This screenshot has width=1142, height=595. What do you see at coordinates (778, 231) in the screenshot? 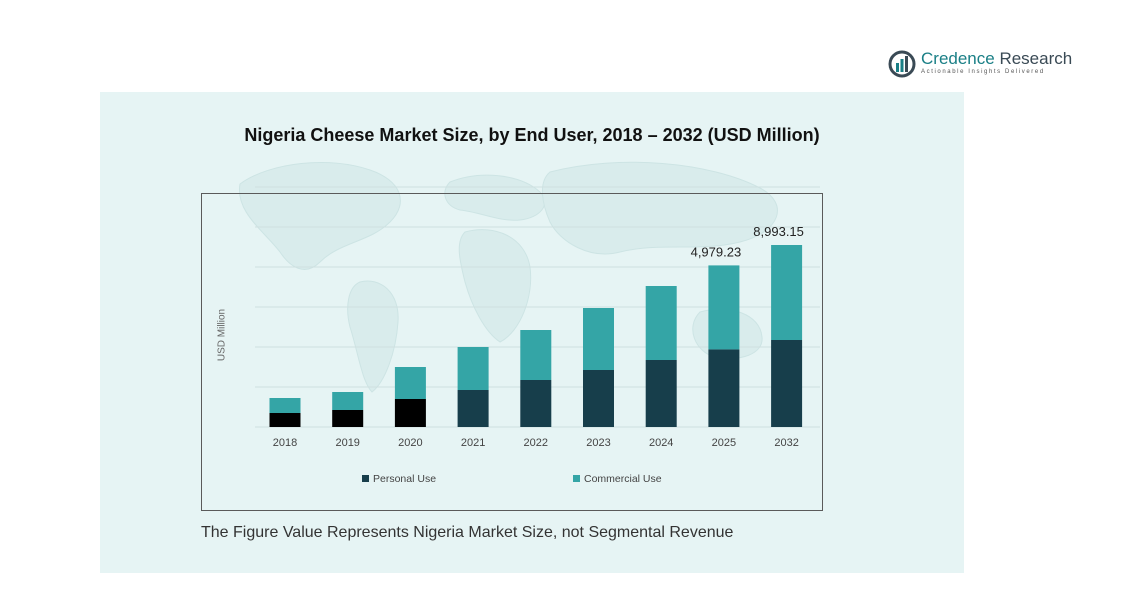
I see `data-label-2032: 8,993.15` at bounding box center [778, 231].